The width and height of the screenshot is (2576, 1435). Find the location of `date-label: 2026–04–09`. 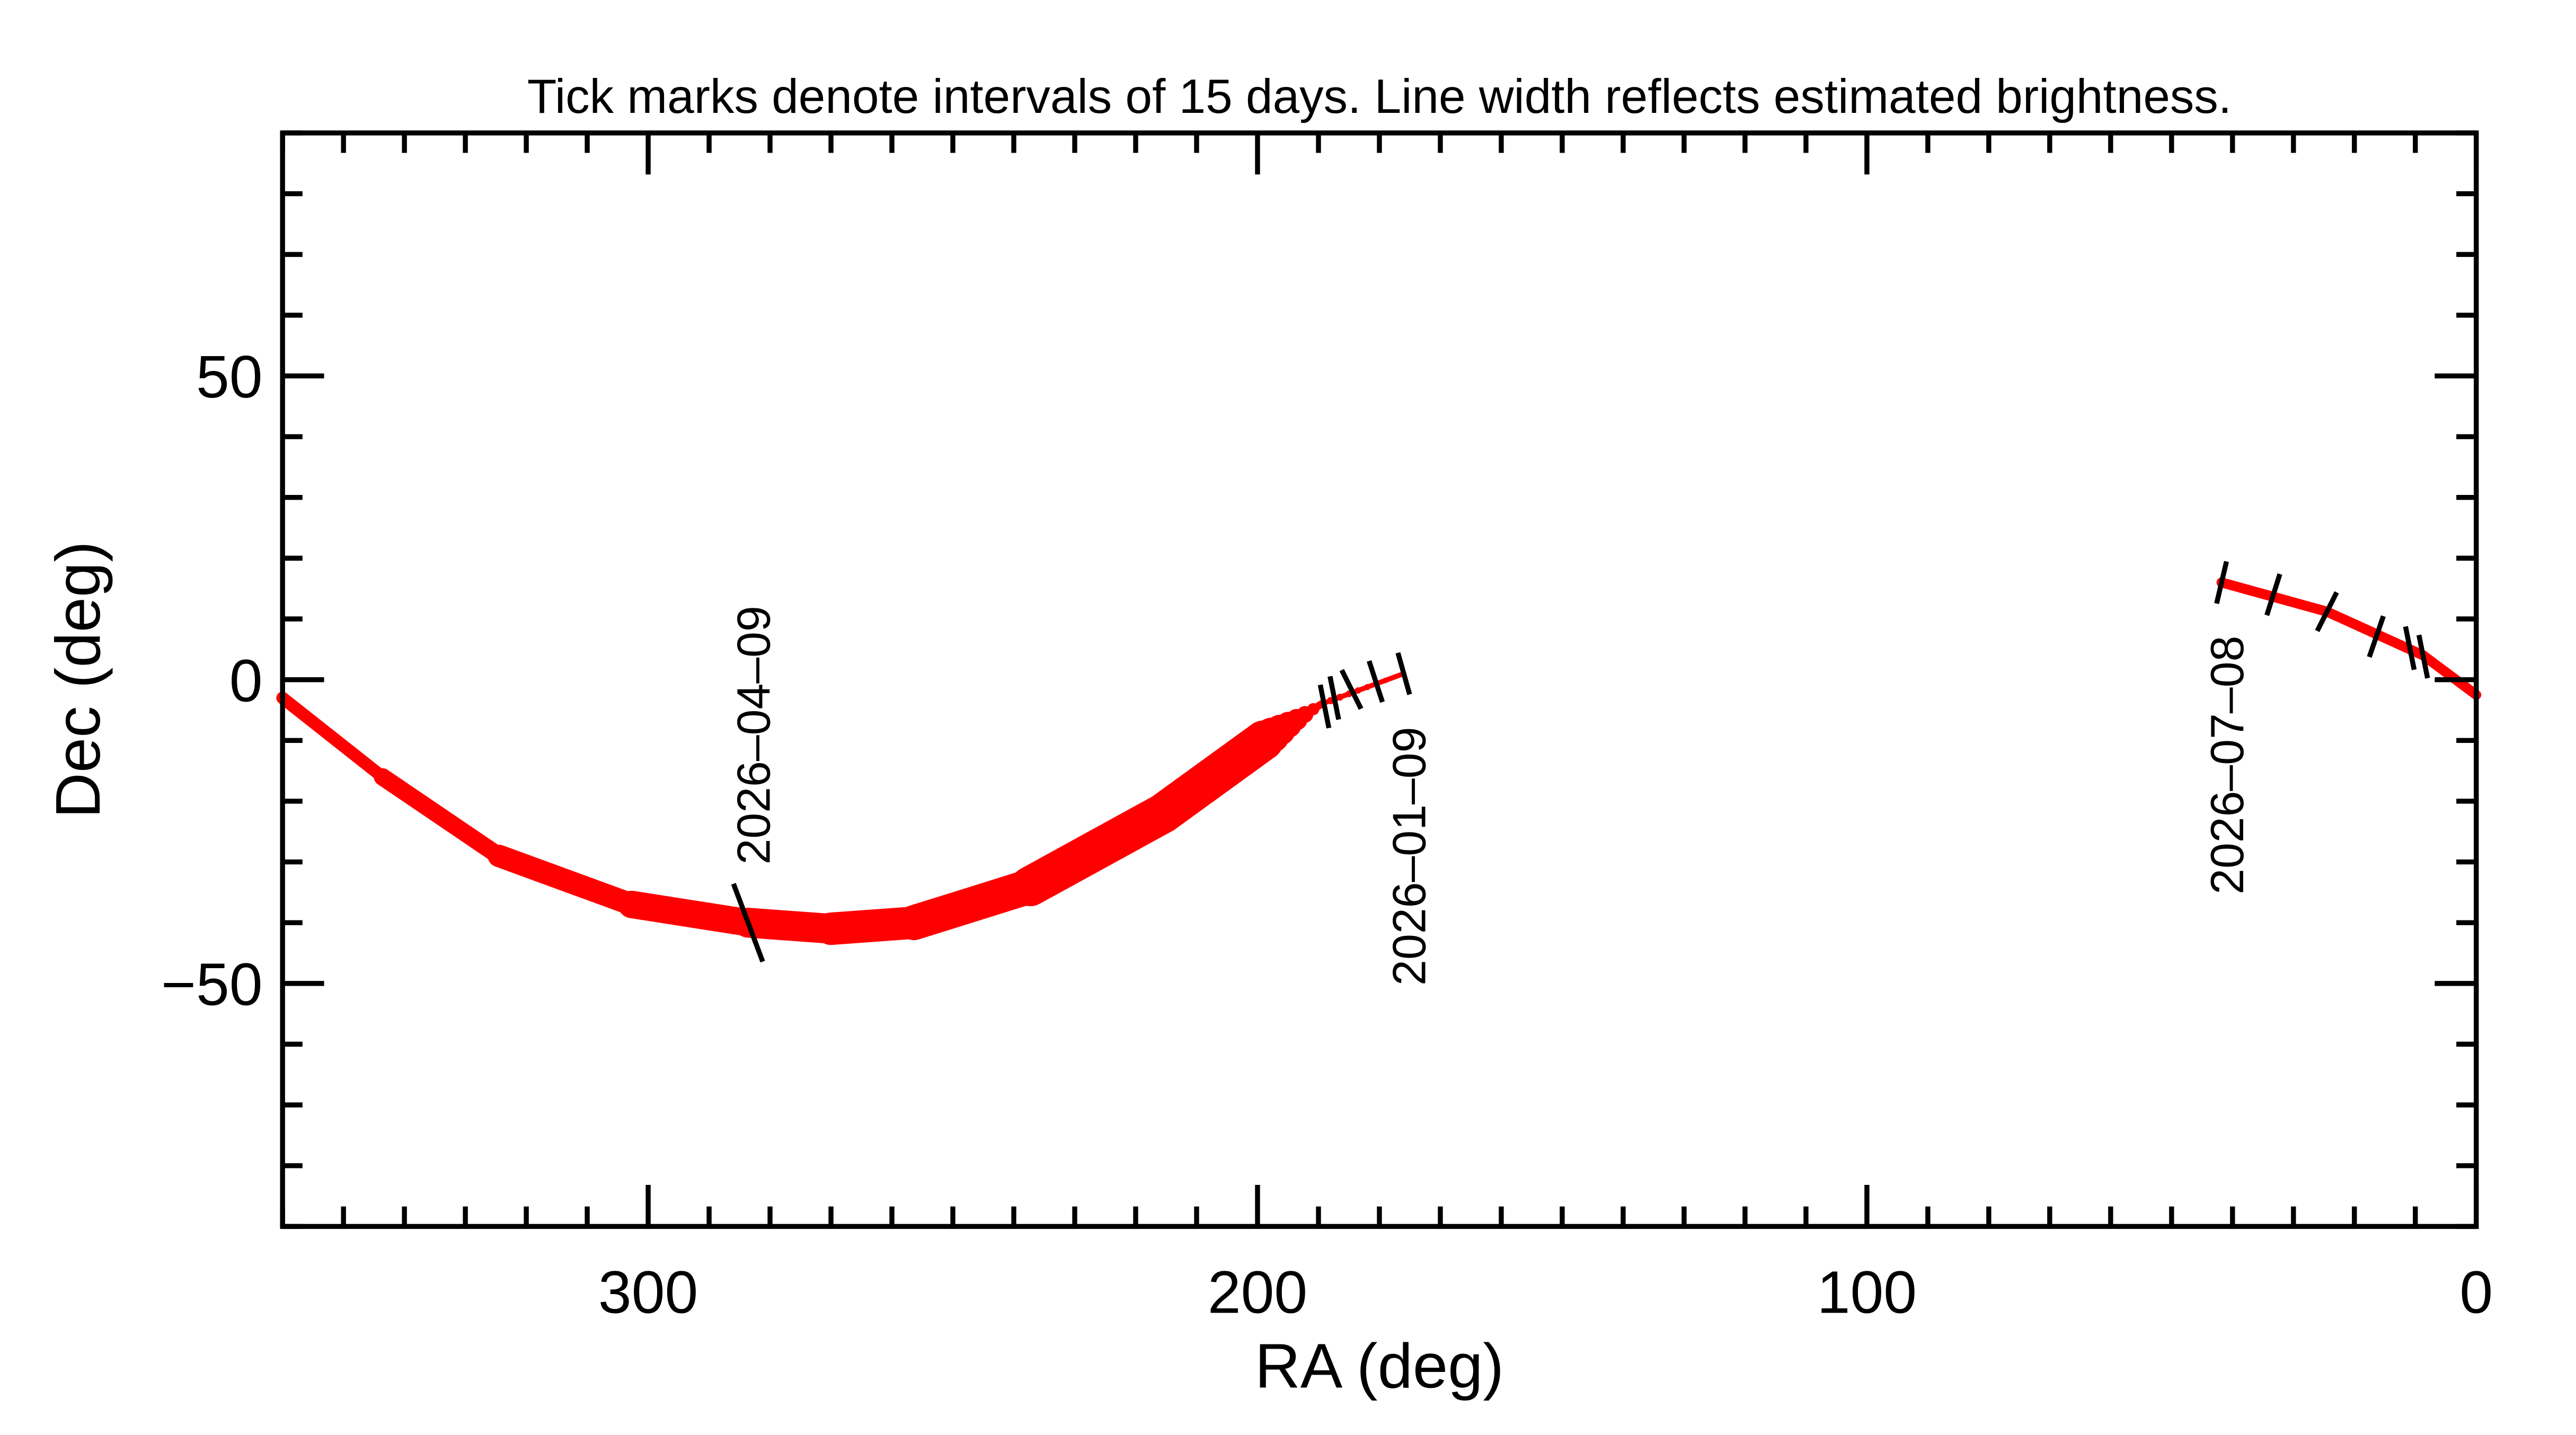

date-label: 2026–04–09 is located at coordinates (754, 735).